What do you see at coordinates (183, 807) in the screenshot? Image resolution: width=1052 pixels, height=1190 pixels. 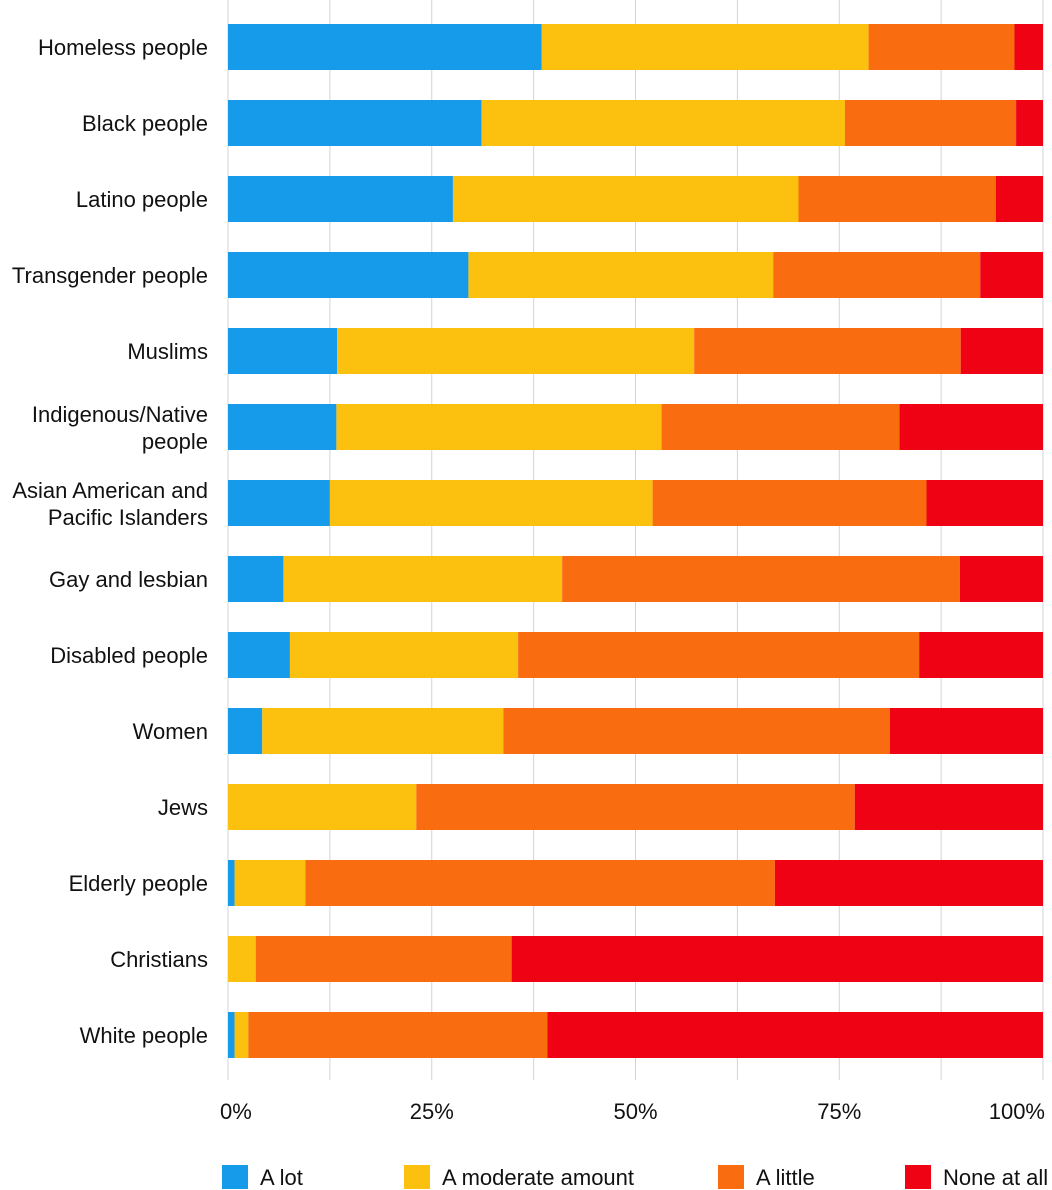 I see `category-label: Jews` at bounding box center [183, 807].